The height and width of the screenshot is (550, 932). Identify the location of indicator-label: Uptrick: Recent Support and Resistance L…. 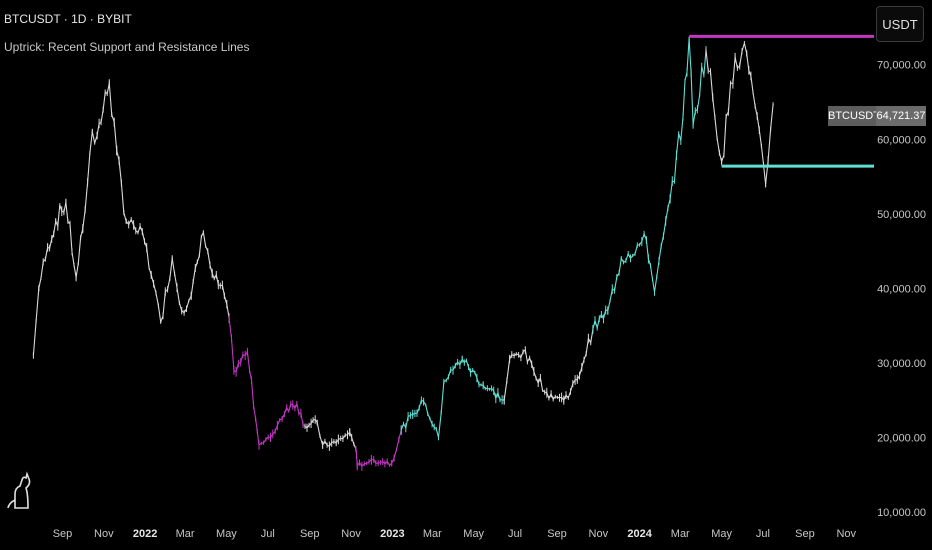
(127, 47).